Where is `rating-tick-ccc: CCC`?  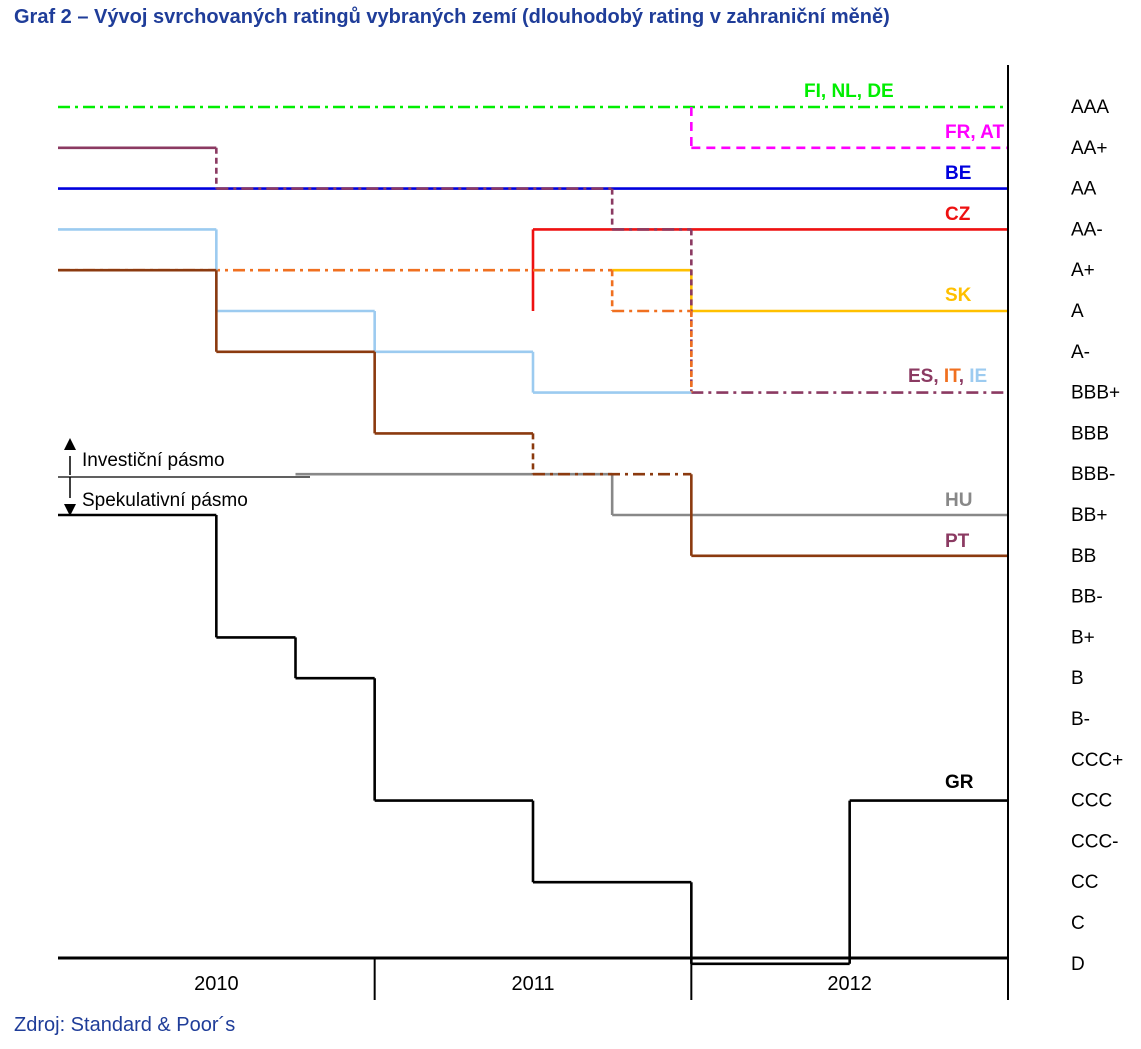 rating-tick-ccc: CCC is located at coordinates (1091, 801).